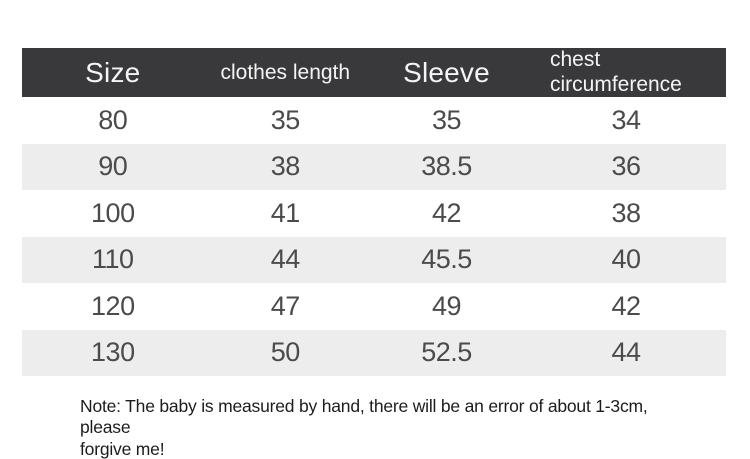 The width and height of the screenshot is (750, 459). Describe the element at coordinates (615, 72) in the screenshot. I see `header-label-chest-circumference: chest circumference` at that location.